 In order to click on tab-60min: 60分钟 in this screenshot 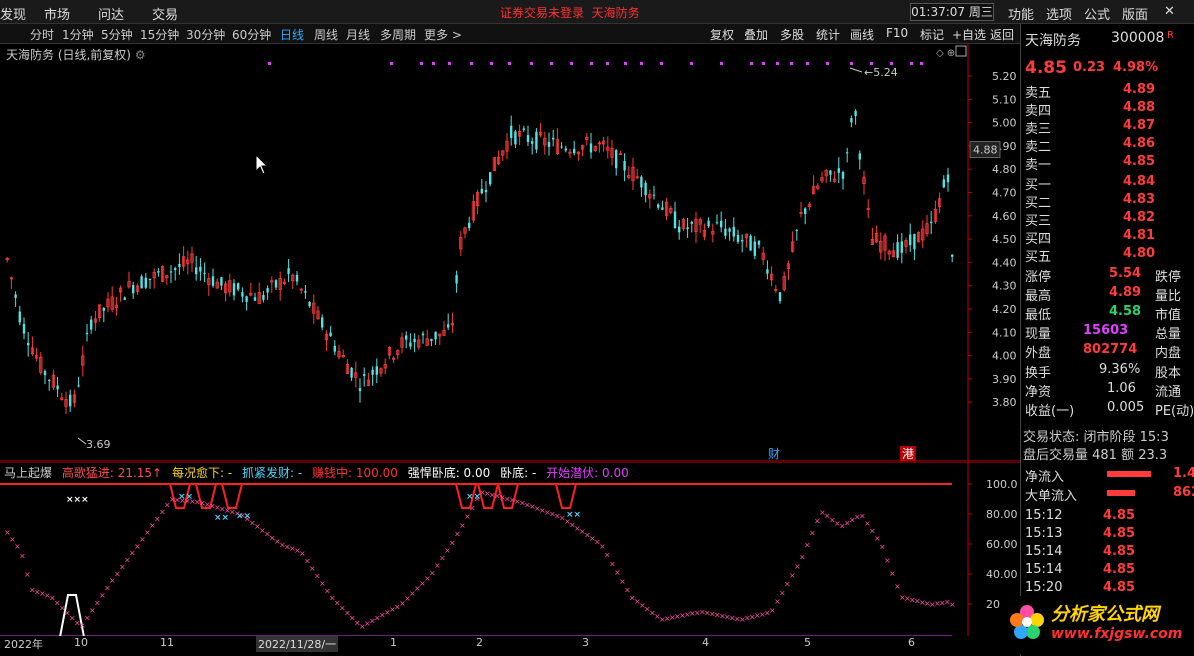, I will do `click(252, 35)`.